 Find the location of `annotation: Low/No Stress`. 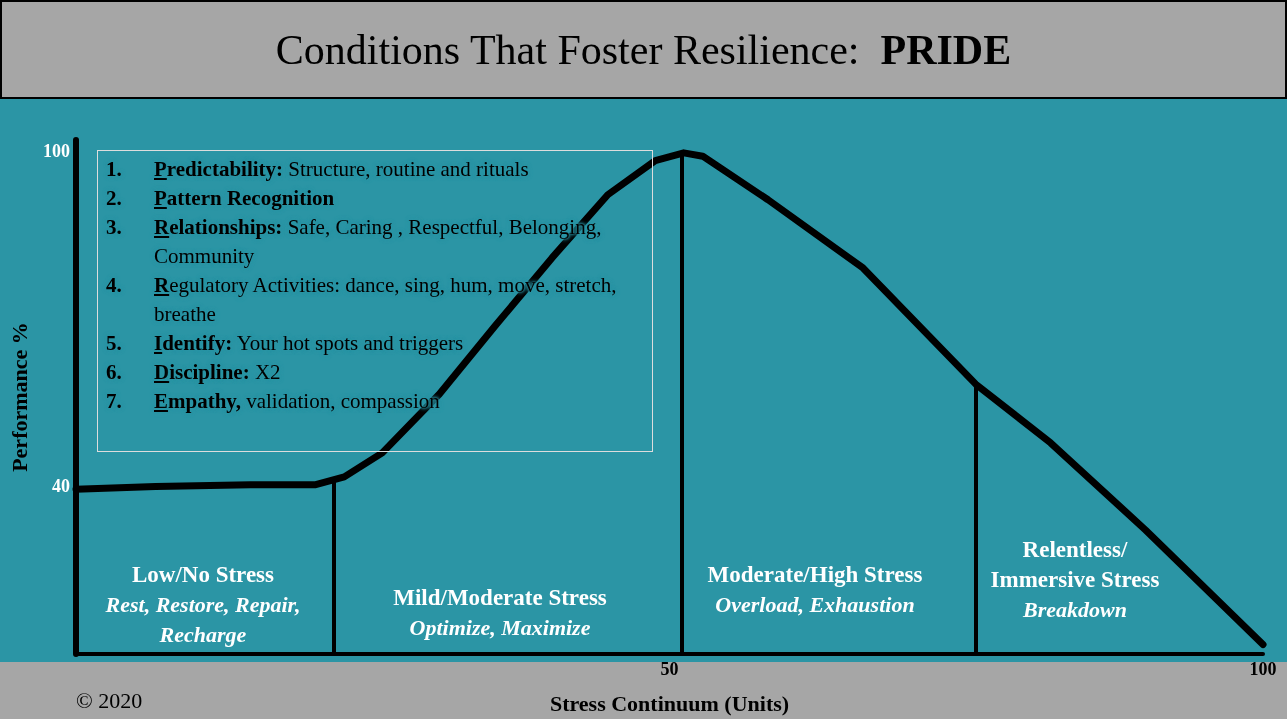

annotation: Low/No Stress is located at coordinates (203, 575).